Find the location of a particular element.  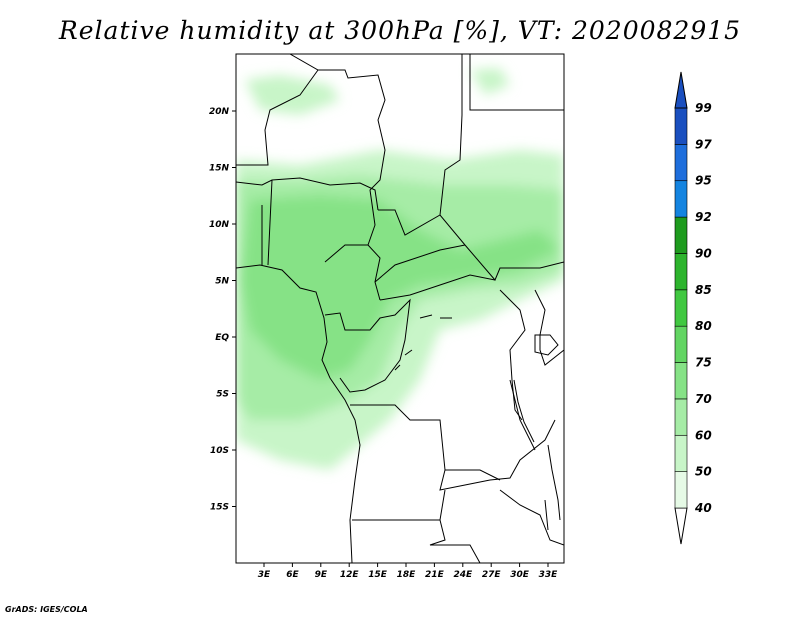

colorbar-label: 60 is located at coordinates (703, 435).